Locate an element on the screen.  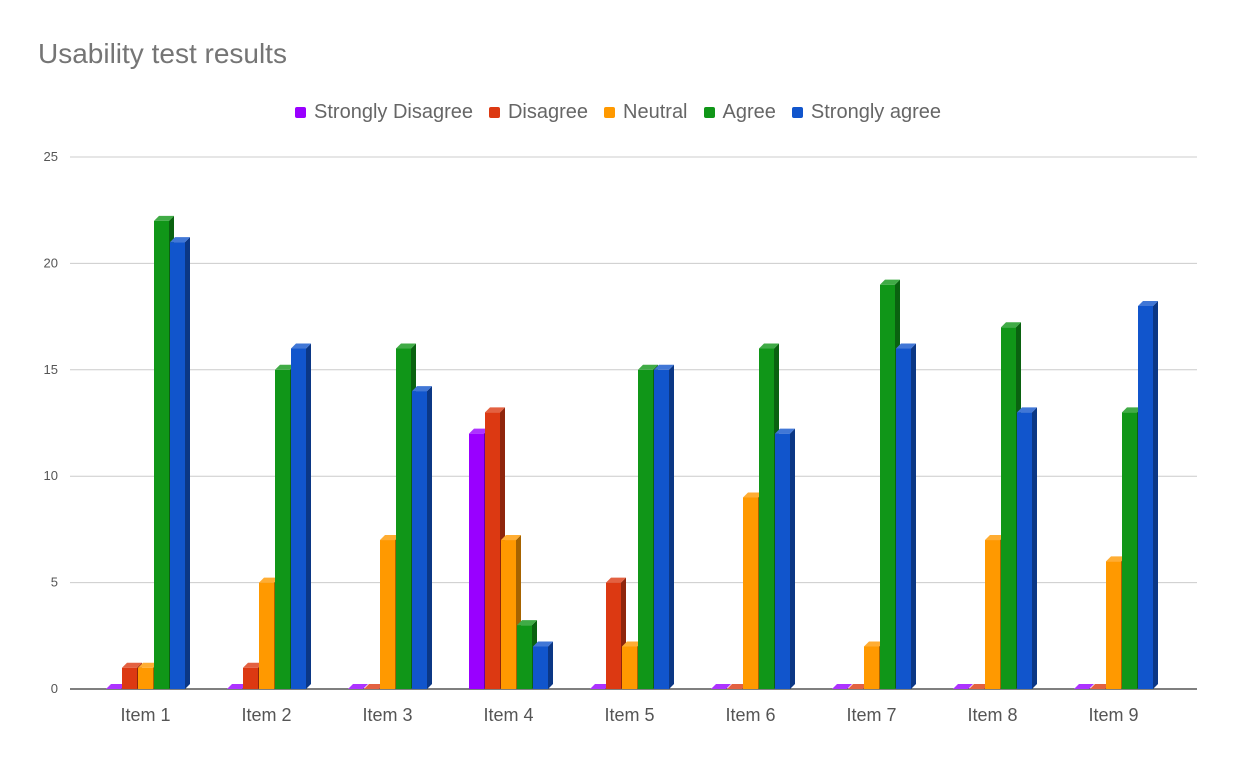
legend-item-agree: Agree is located at coordinates (739, 112).